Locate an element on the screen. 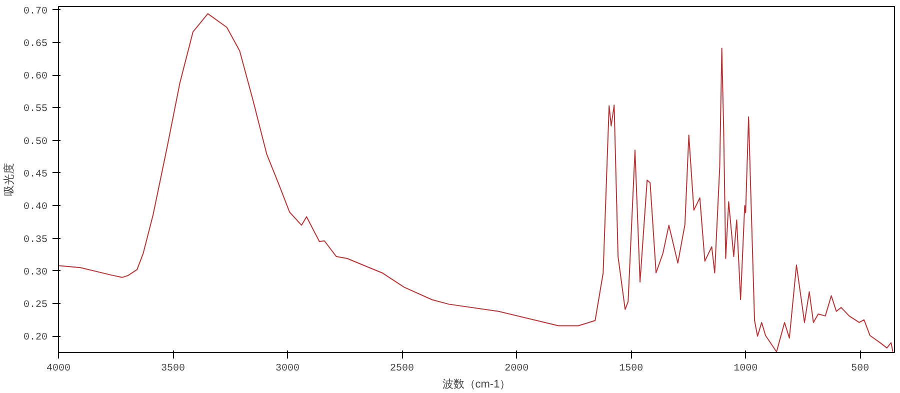 This screenshot has height=393, width=900. y-tick-label: 0.70 is located at coordinates (35, 12).